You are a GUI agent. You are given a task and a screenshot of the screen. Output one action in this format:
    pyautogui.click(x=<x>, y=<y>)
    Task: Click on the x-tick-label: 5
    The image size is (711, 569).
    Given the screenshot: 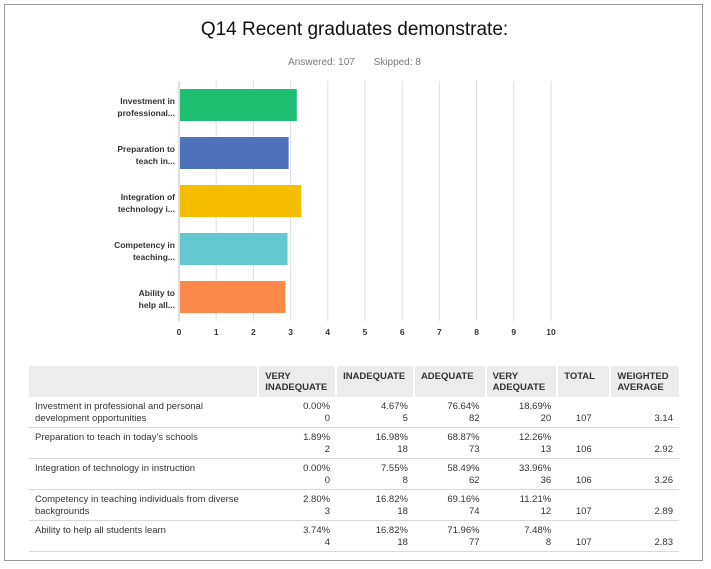 What is the action you would take?
    pyautogui.click(x=365, y=332)
    